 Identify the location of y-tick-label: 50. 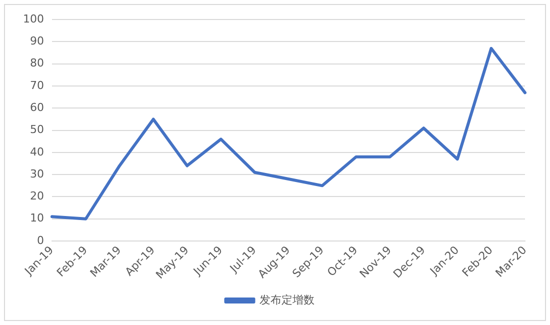
(37, 129).